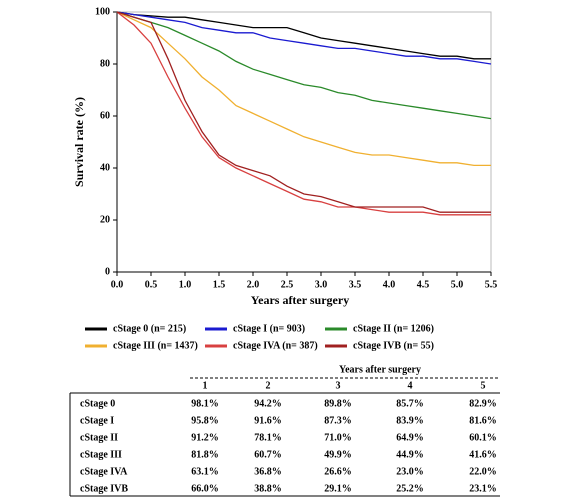 The image size is (564, 502). Describe the element at coordinates (410, 488) in the screenshot. I see `table-cell: 25.2%` at that location.